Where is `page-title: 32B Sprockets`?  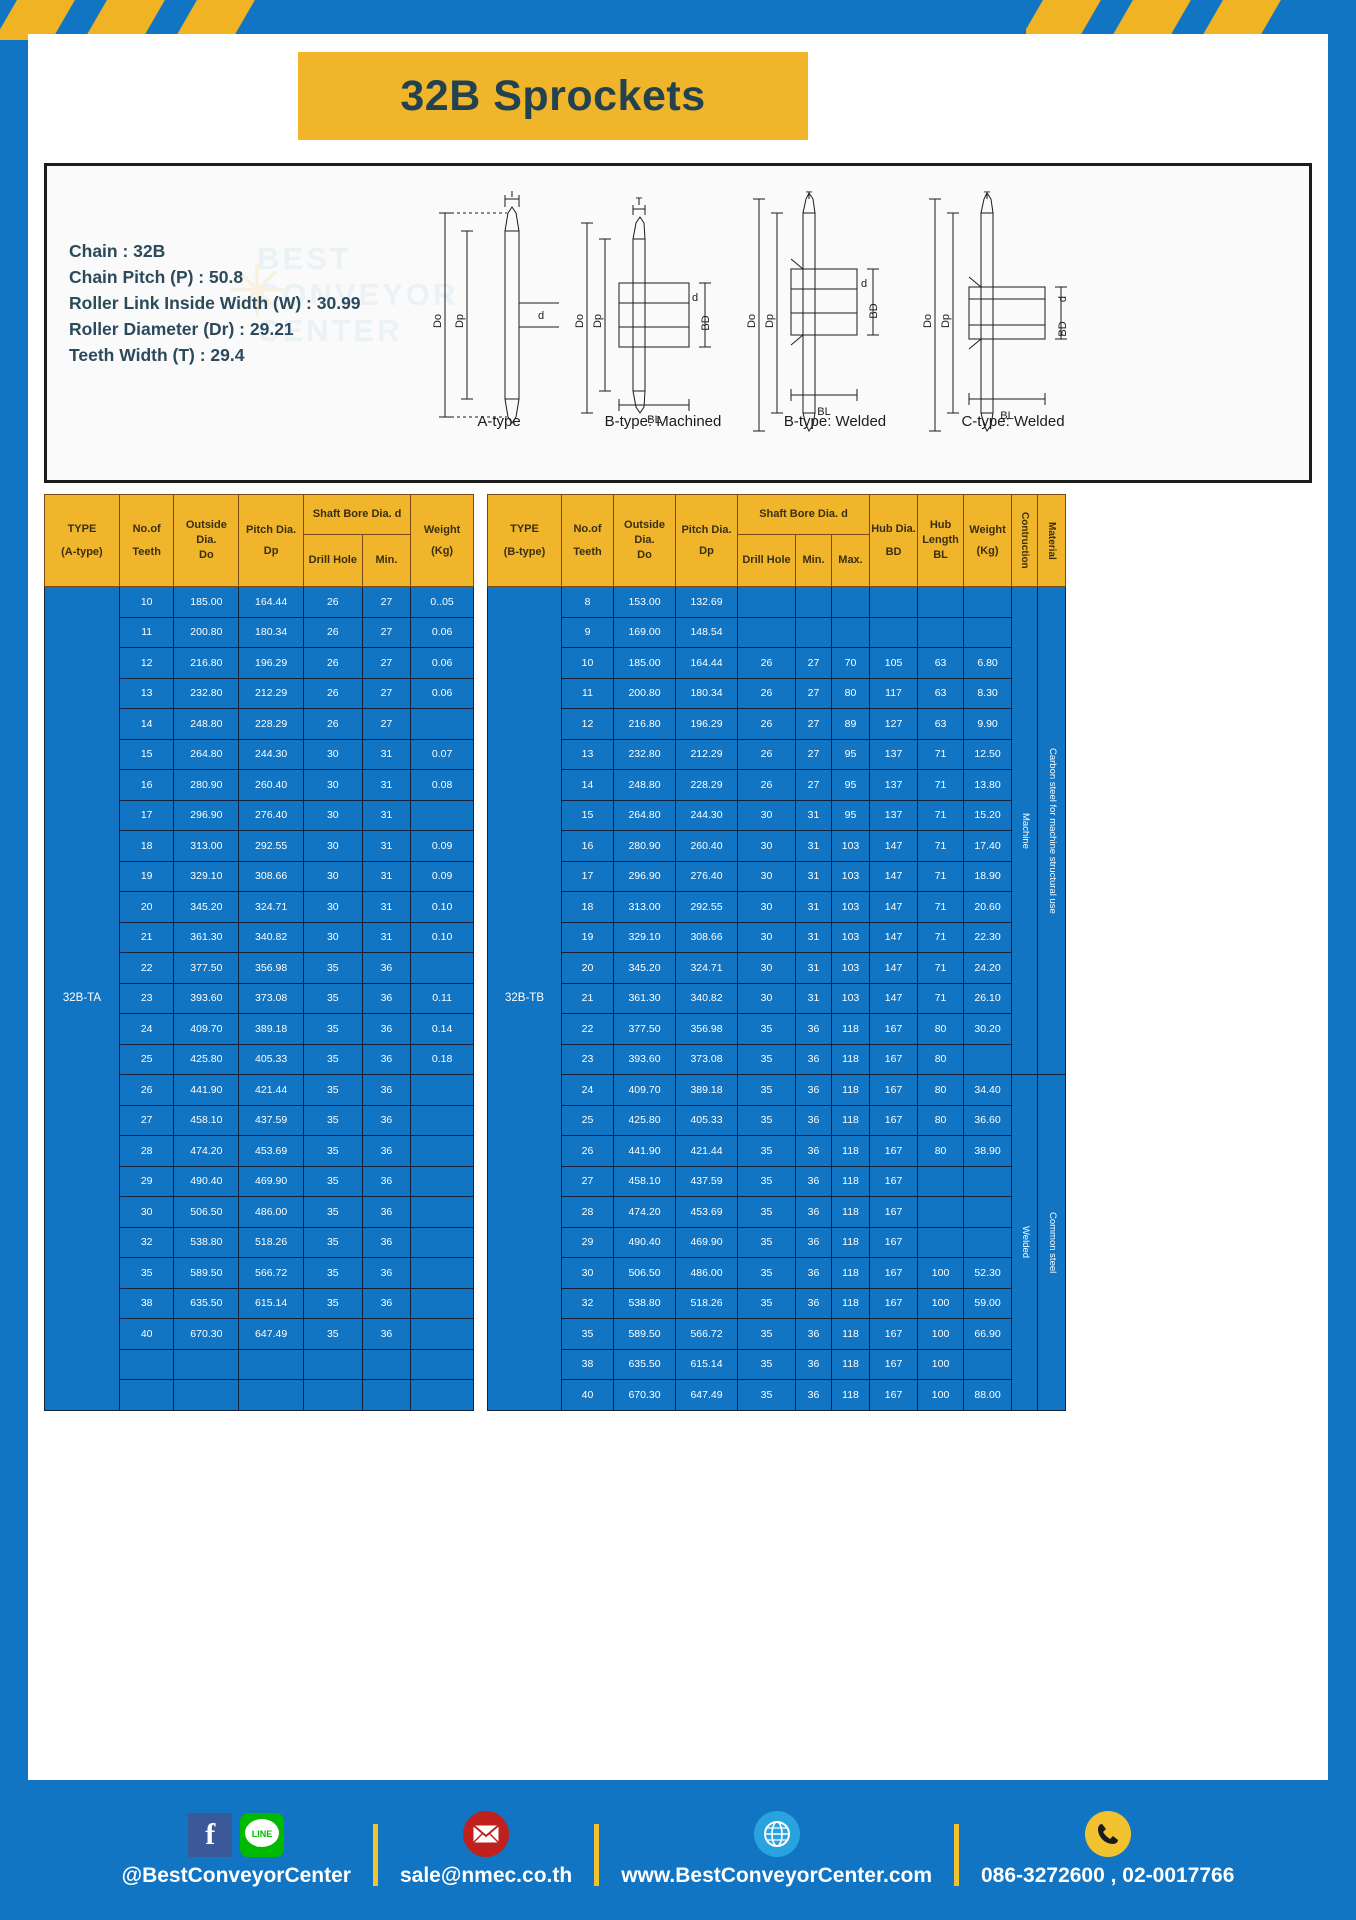
page-title: 32B Sprockets is located at coordinates (553, 95).